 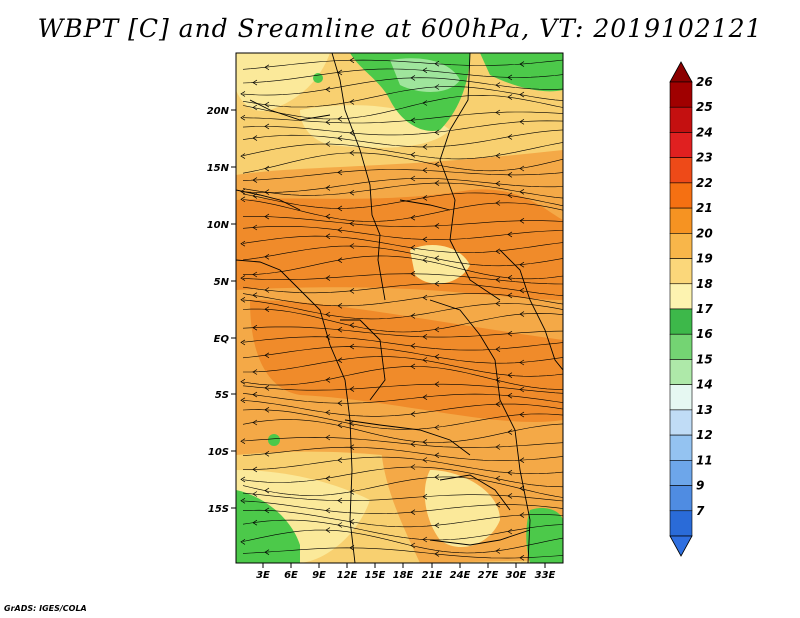 I want to click on colorbar-label: 13, so click(x=704, y=410).